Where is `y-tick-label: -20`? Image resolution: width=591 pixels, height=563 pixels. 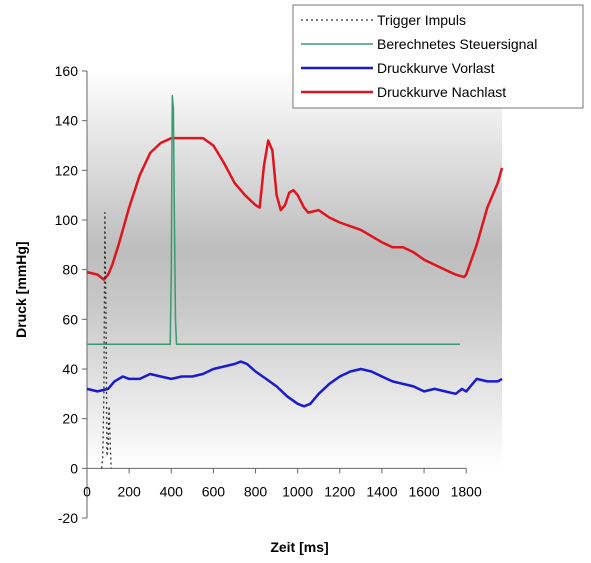
y-tick-label: -20 is located at coordinates (68, 518).